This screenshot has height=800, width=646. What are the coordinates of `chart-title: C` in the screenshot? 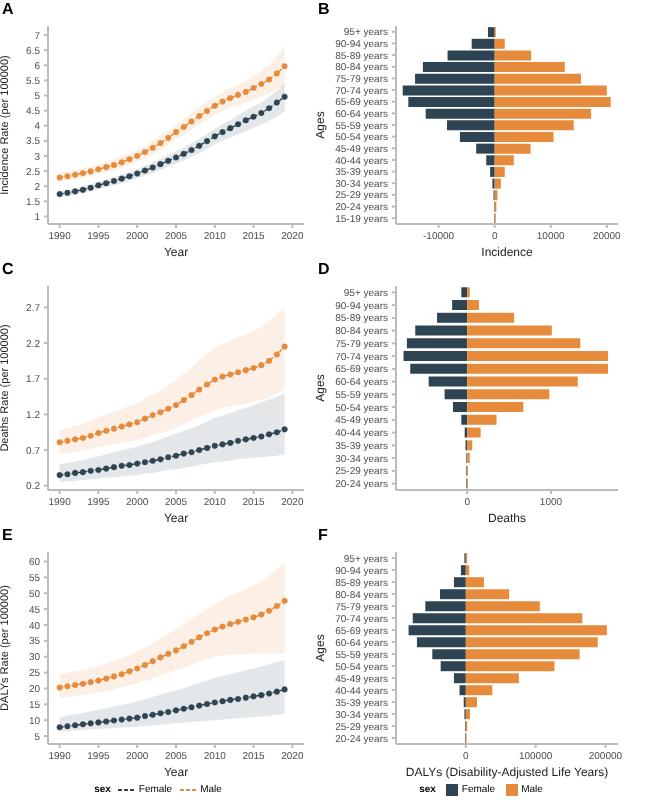 It's located at (8, 269).